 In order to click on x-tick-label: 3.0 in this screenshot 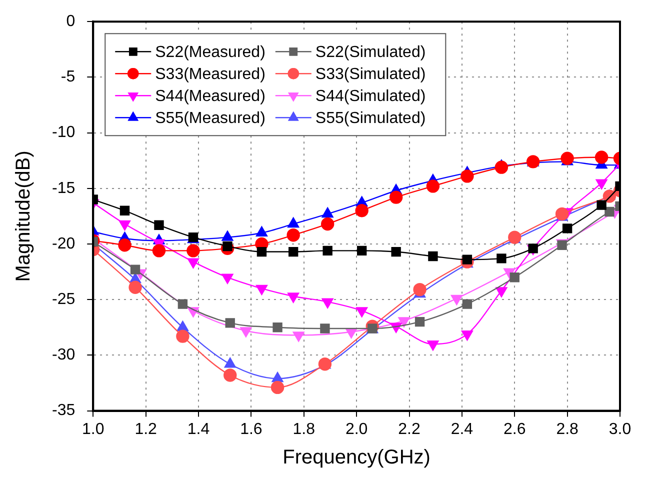, I will do `click(620, 429)`.